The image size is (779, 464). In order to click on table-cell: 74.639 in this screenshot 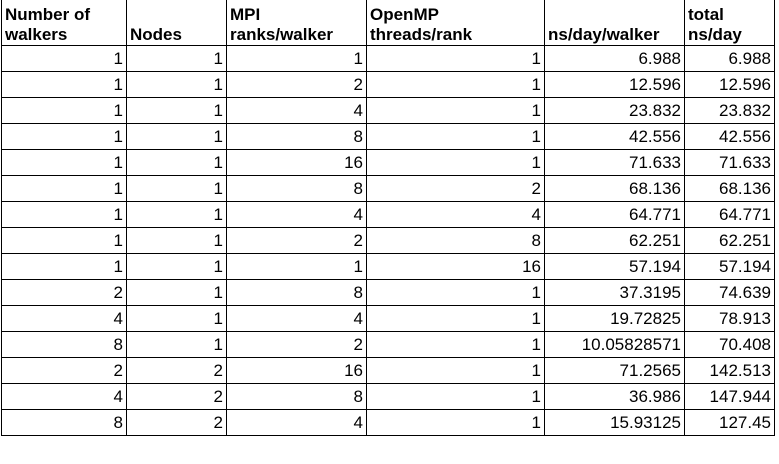, I will do `click(729, 292)`.